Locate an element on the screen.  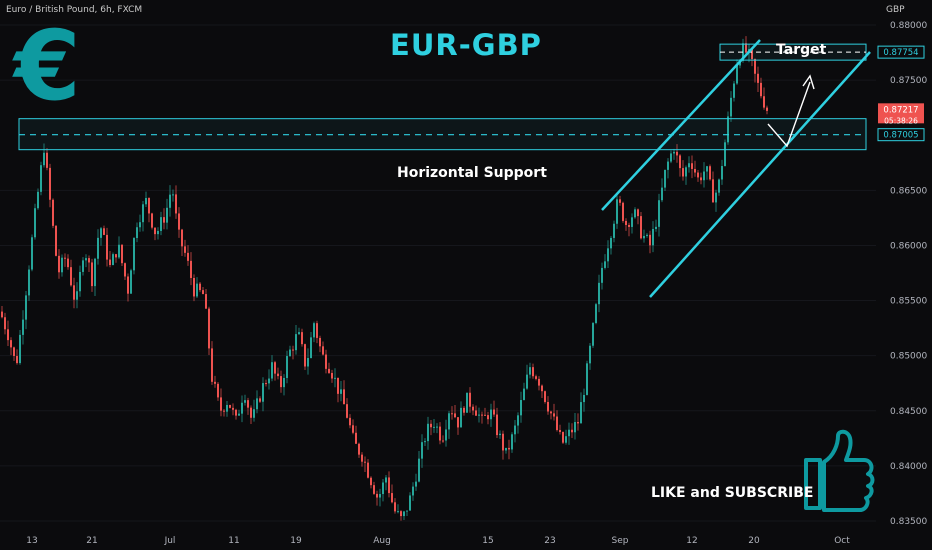
support-label: Horizontal Support is located at coordinates (472, 173).